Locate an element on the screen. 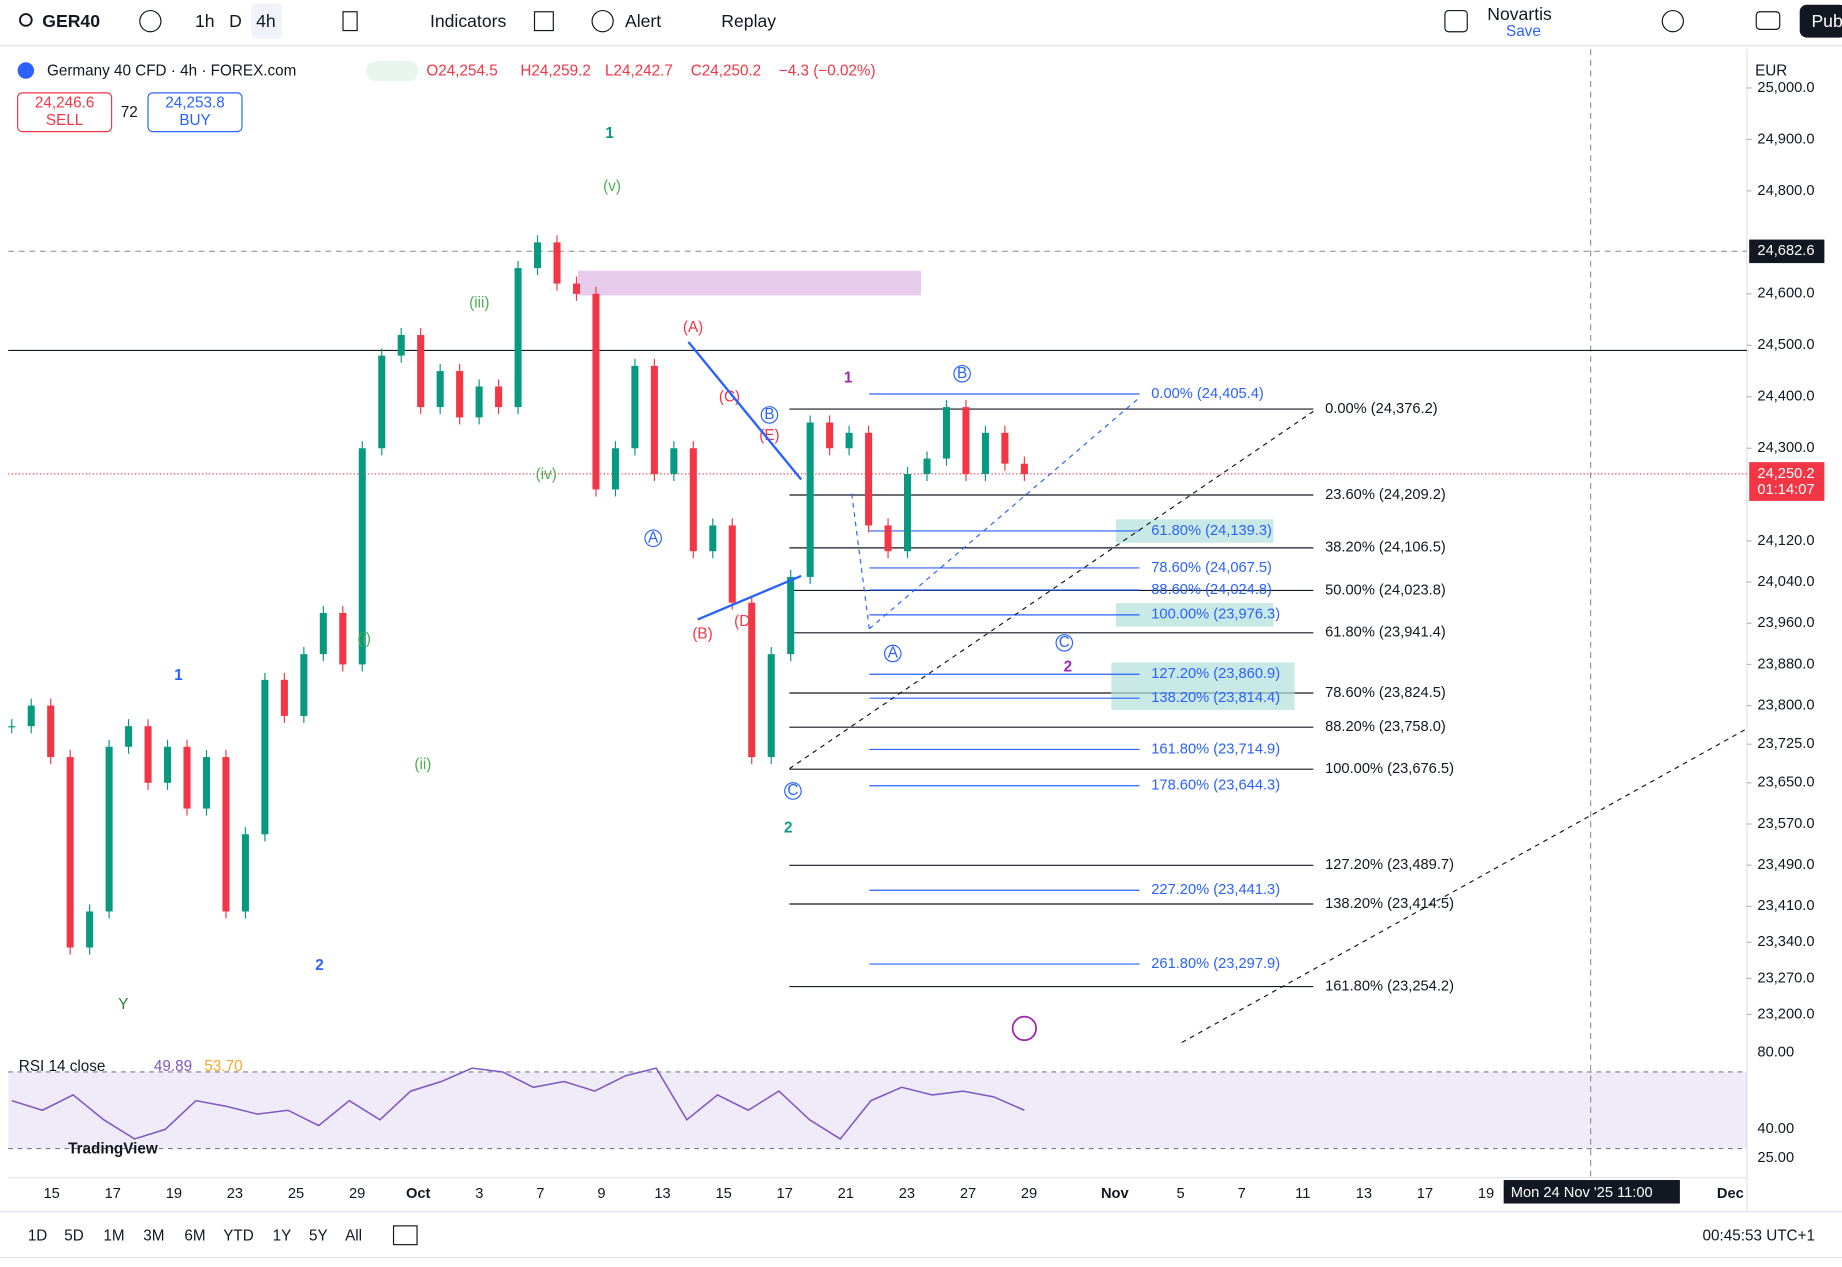 This screenshot has width=1842, height=1267. range-btn: YTD is located at coordinates (238, 1235).